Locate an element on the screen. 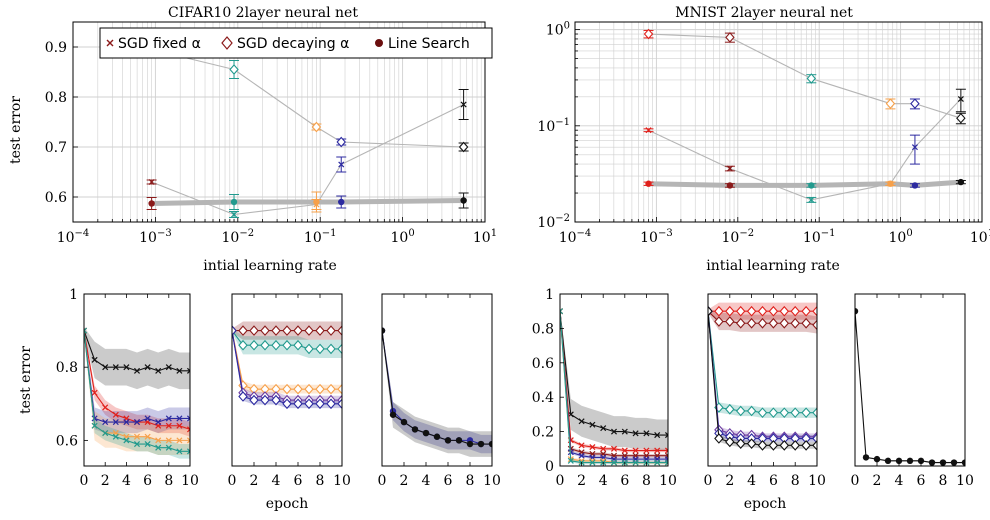 This screenshot has width=990, height=520. legend-marker-linesearch is located at coordinates (379, 43).